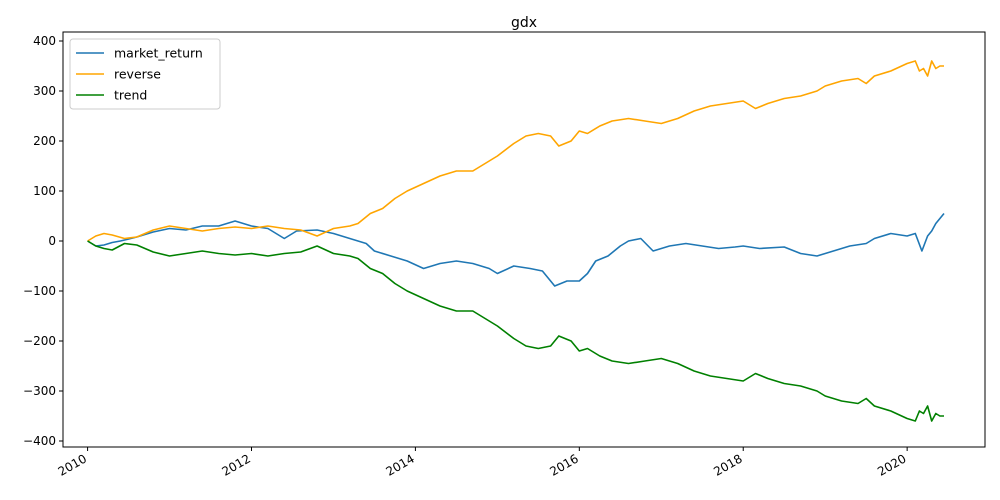 The height and width of the screenshot is (500, 1000). I want to click on y-tick-label: −400, so click(39, 441).